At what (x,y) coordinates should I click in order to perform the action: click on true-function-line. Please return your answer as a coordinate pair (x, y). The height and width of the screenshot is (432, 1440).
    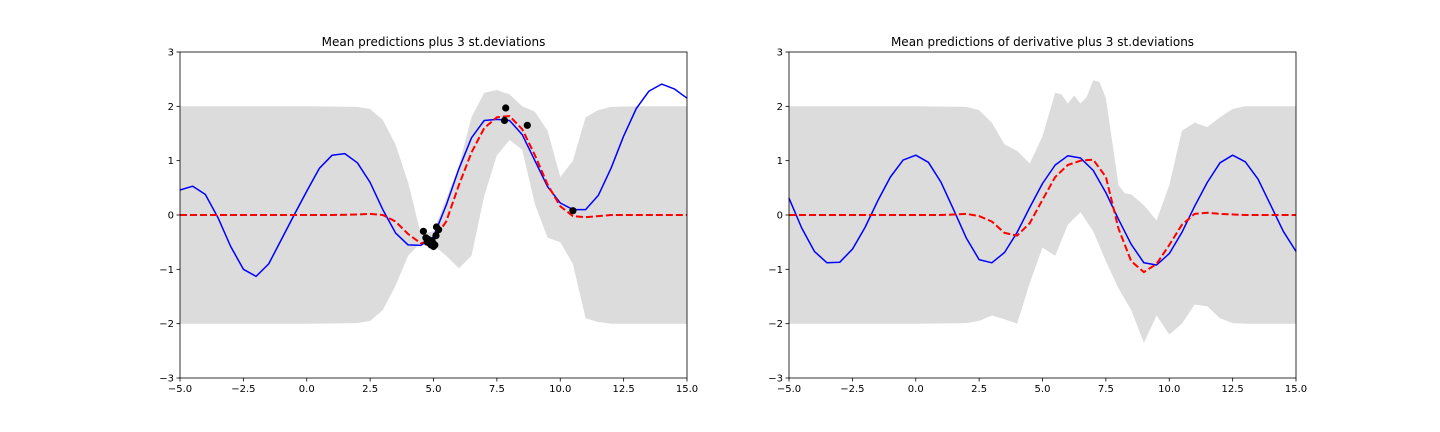
    Looking at the image, I should click on (1042, 210).